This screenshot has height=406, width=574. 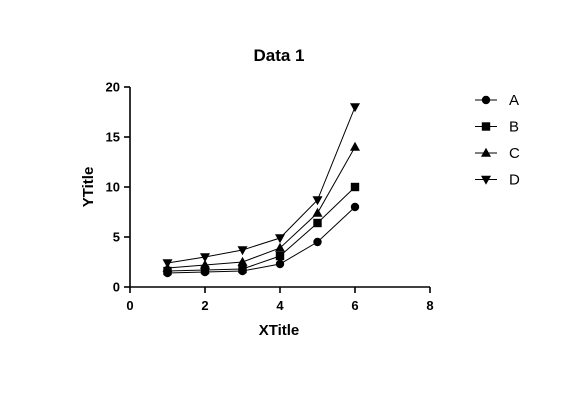 I want to click on series-B, so click(x=261, y=229).